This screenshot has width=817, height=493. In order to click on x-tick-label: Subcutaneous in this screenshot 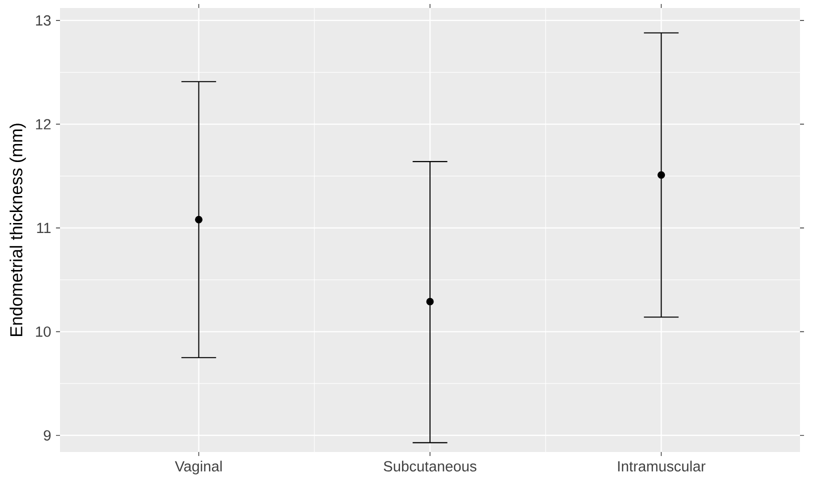, I will do `click(430, 466)`.